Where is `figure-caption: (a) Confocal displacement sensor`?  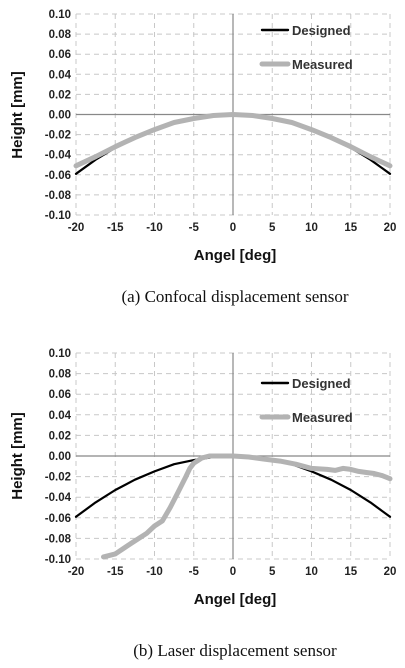
figure-caption: (a) Confocal displacement sensor is located at coordinates (234, 296).